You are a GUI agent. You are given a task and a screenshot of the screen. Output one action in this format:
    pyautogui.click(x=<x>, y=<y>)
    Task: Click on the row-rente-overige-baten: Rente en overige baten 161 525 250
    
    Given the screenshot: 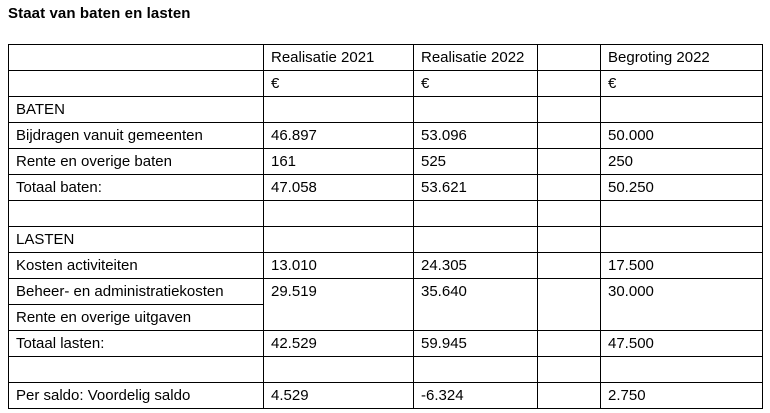 What is the action you would take?
    pyautogui.click(x=385, y=161)
    